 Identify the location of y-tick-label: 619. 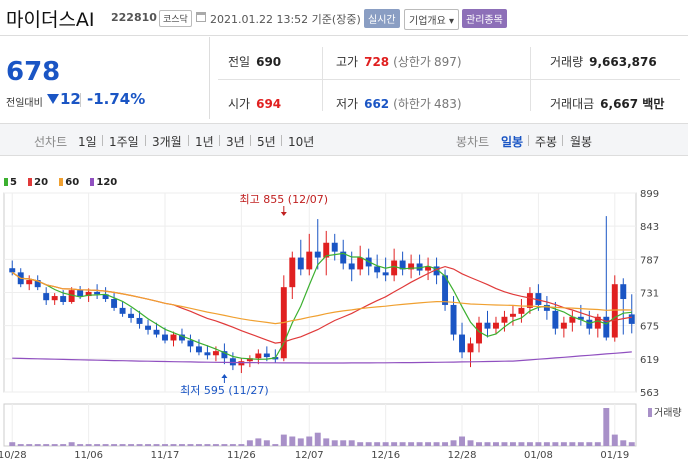
(649, 360).